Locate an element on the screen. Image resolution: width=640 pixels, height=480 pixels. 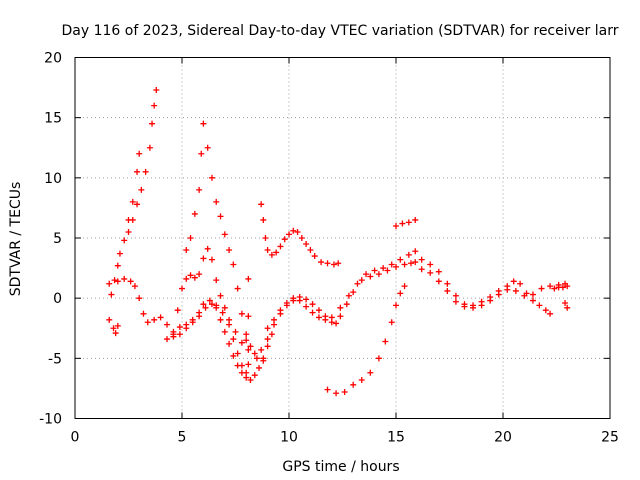
y-tick-label: 15 is located at coordinates (53, 119).